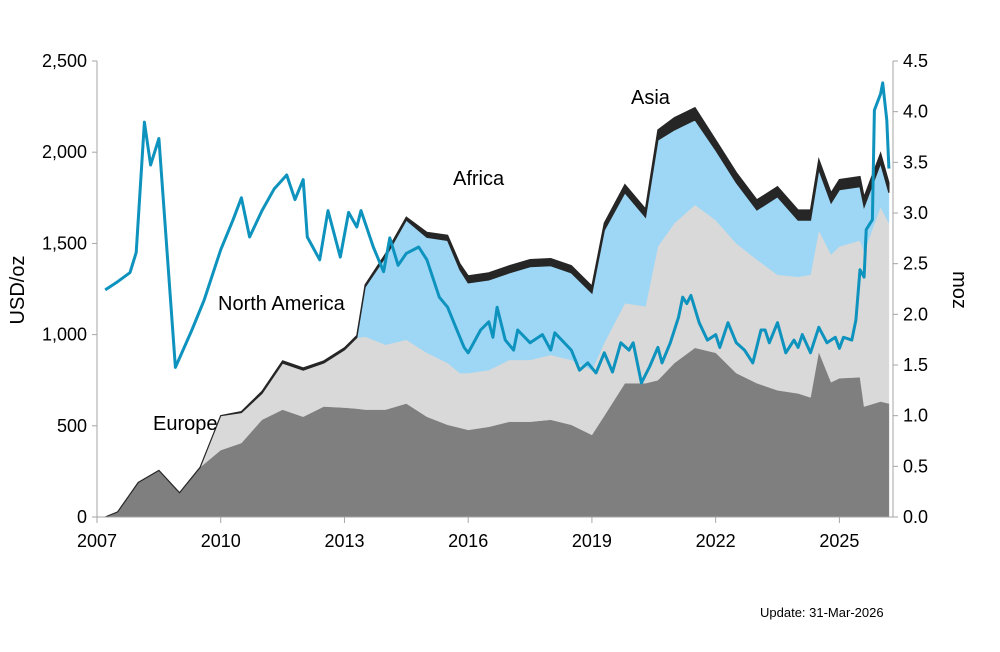 The height and width of the screenshot is (652, 1000). What do you see at coordinates (915, 264) in the screenshot?
I see `right-tick-label: 2.5` at bounding box center [915, 264].